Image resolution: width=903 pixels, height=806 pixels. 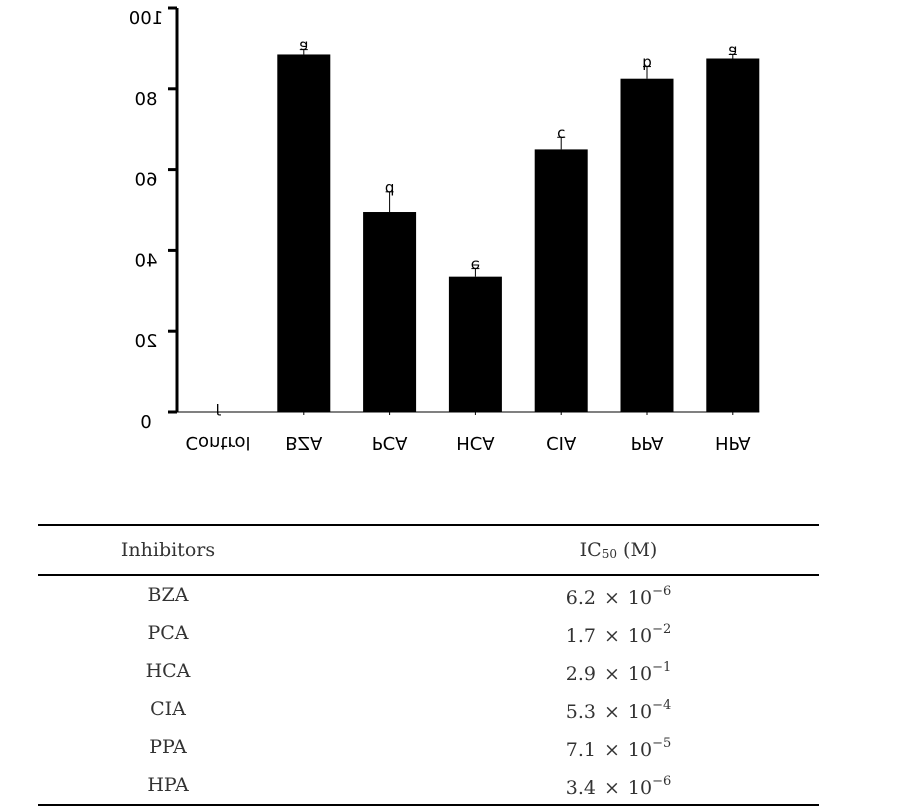 I want to click on significance-letter: f, so click(x=218, y=409).